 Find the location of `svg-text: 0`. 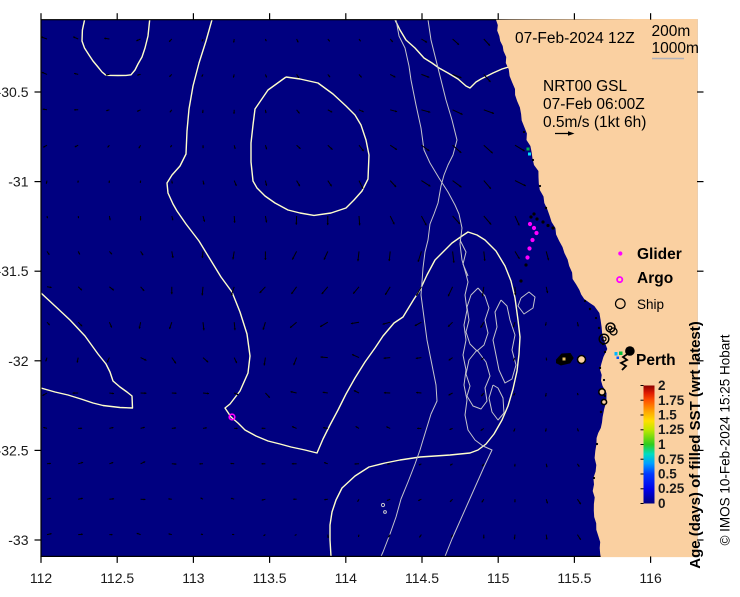

svg-text: 0 is located at coordinates (662, 503).